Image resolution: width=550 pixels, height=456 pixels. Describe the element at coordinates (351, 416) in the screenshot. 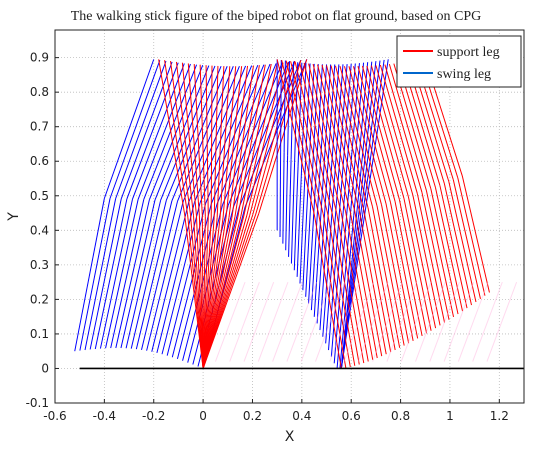

I see `x-tick-label: 0.6` at that location.